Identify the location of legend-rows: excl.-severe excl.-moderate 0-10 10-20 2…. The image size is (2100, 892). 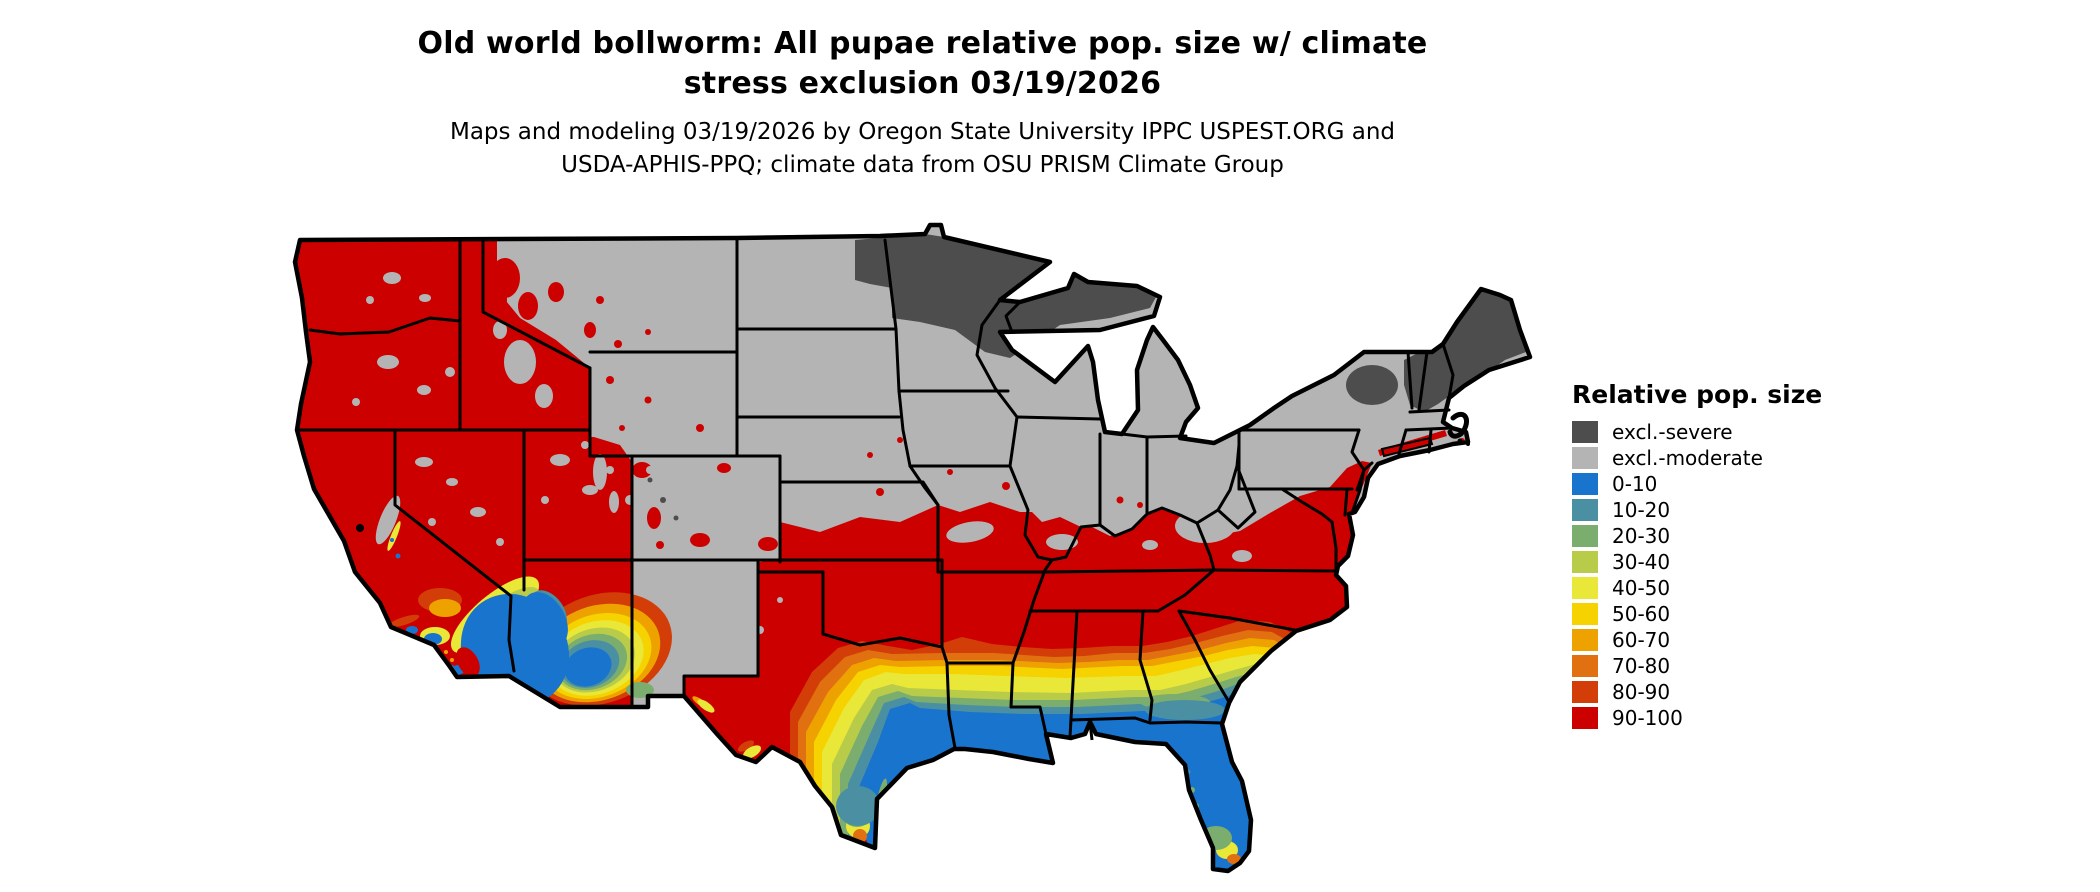
(1697, 575).